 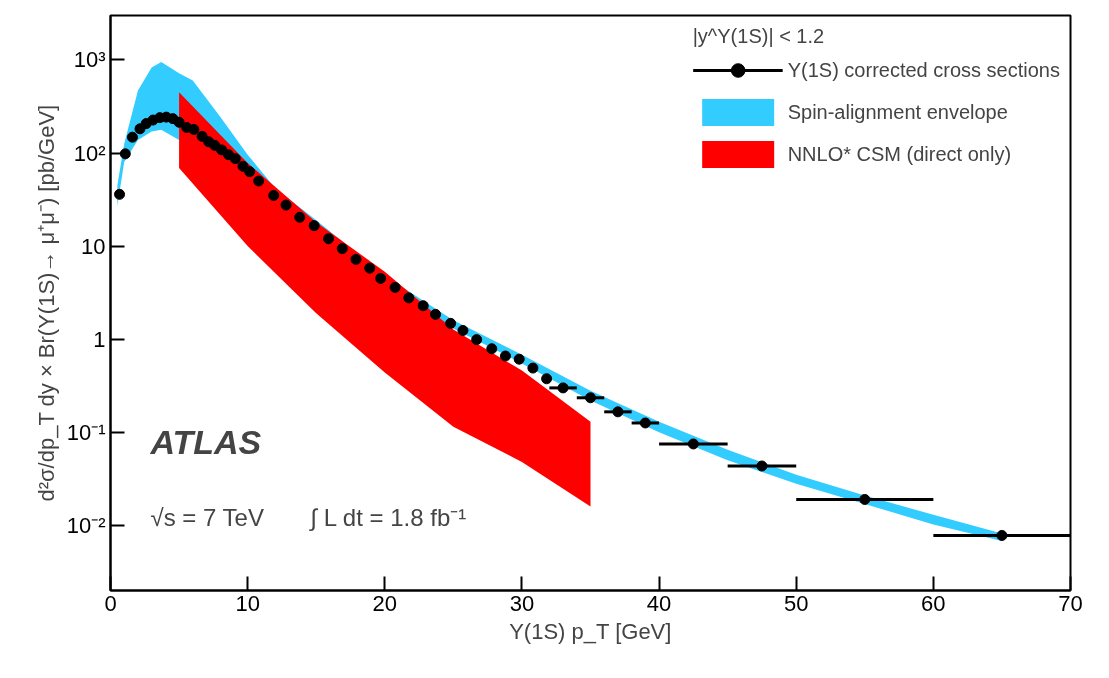 What do you see at coordinates (1070, 603) in the screenshot?
I see `x-tick-label: 70` at bounding box center [1070, 603].